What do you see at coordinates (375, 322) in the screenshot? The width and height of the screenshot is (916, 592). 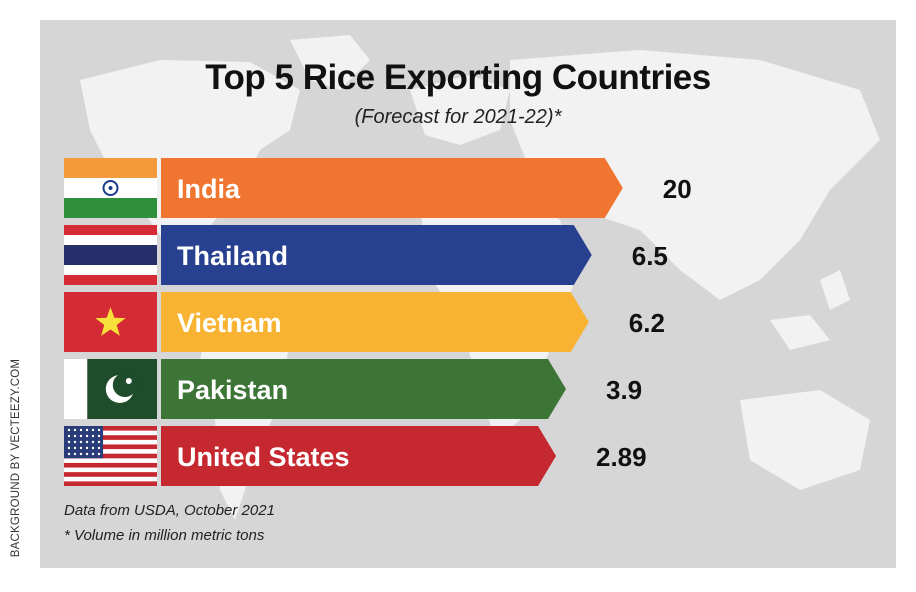 I see `bar-vietnam` at bounding box center [375, 322].